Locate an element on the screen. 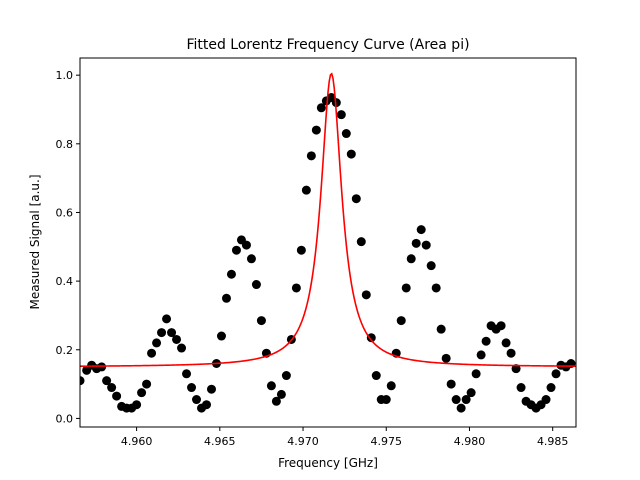  x-tick-label: 4.985 is located at coordinates (553, 441).